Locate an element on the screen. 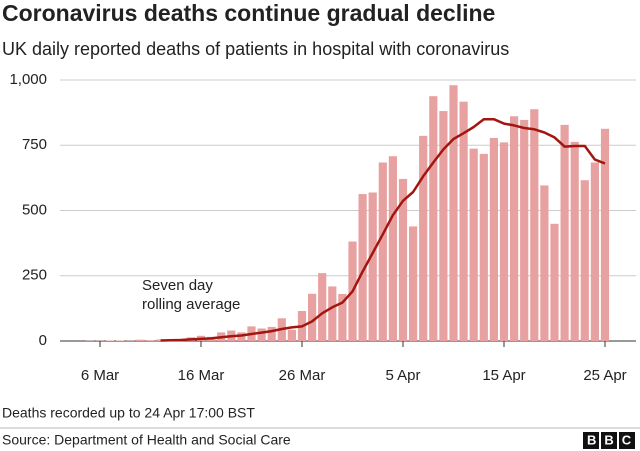 The image size is (640, 451). y-tick-label: 250 is located at coordinates (34, 275).